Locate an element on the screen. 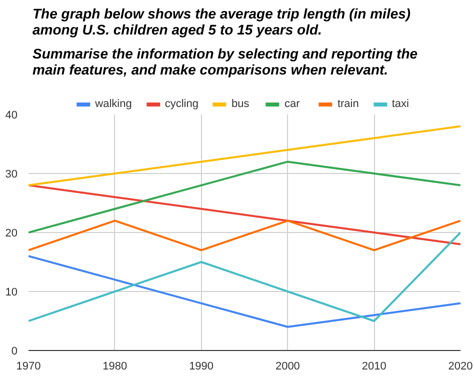 The width and height of the screenshot is (474, 376). legend-label: cycling is located at coordinates (181, 104).